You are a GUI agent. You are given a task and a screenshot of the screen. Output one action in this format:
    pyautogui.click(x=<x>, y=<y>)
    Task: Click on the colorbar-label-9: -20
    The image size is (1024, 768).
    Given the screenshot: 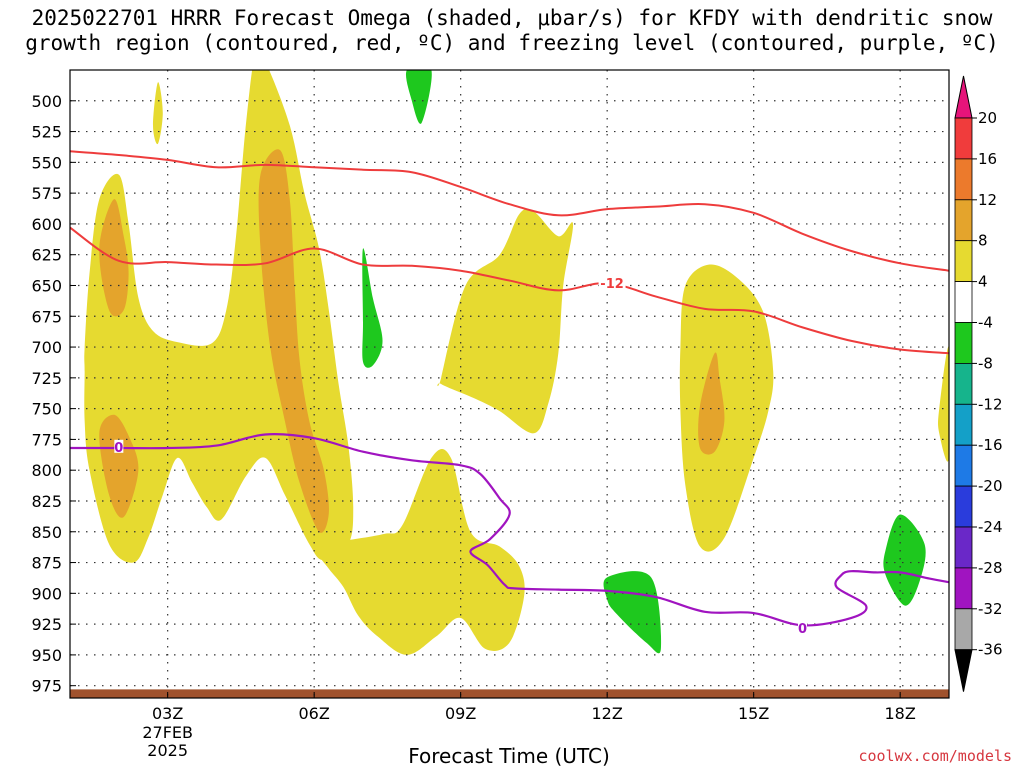 What is the action you would take?
    pyautogui.click(x=990, y=486)
    